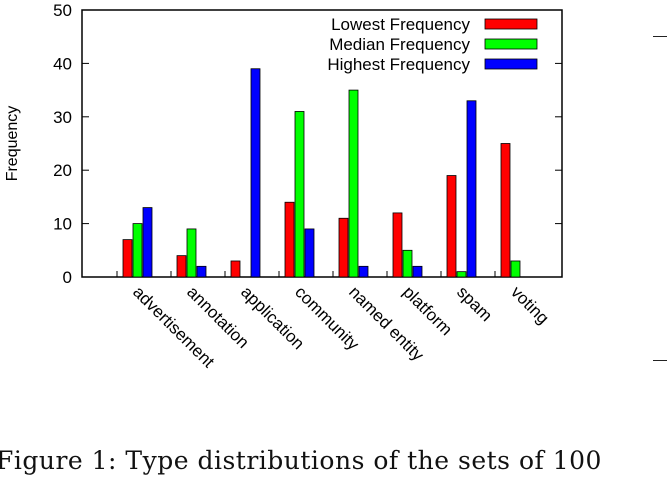 The image size is (667, 477). What do you see at coordinates (400, 24) in the screenshot?
I see `legend-label: Lowest Frequency` at bounding box center [400, 24].